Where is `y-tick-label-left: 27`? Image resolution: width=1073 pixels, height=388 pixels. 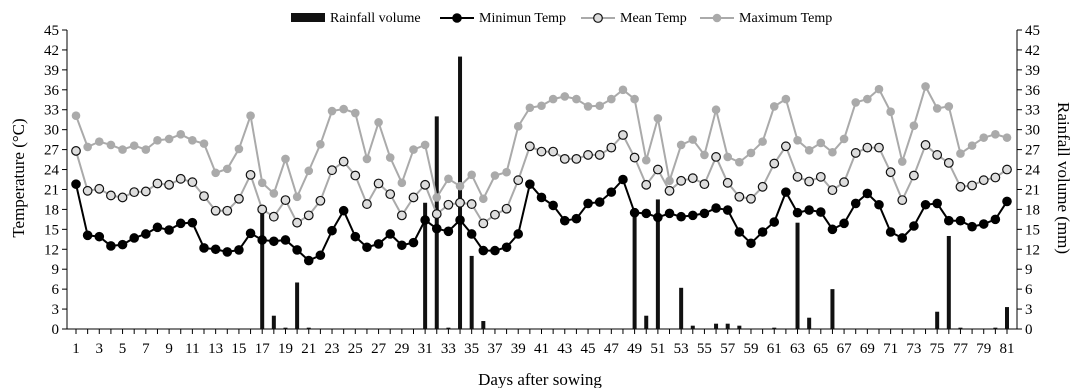
y-tick-label-left: 27 is located at coordinates (52, 151).